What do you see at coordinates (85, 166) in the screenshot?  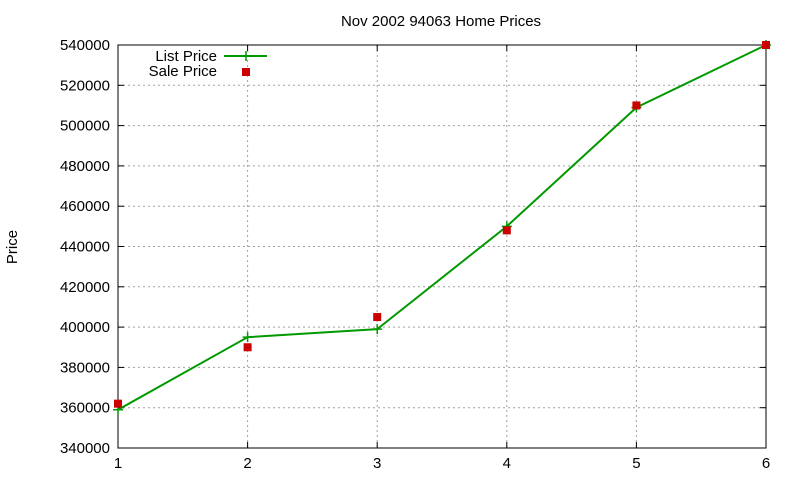 I see `y-tick-label: 480000` at bounding box center [85, 166].